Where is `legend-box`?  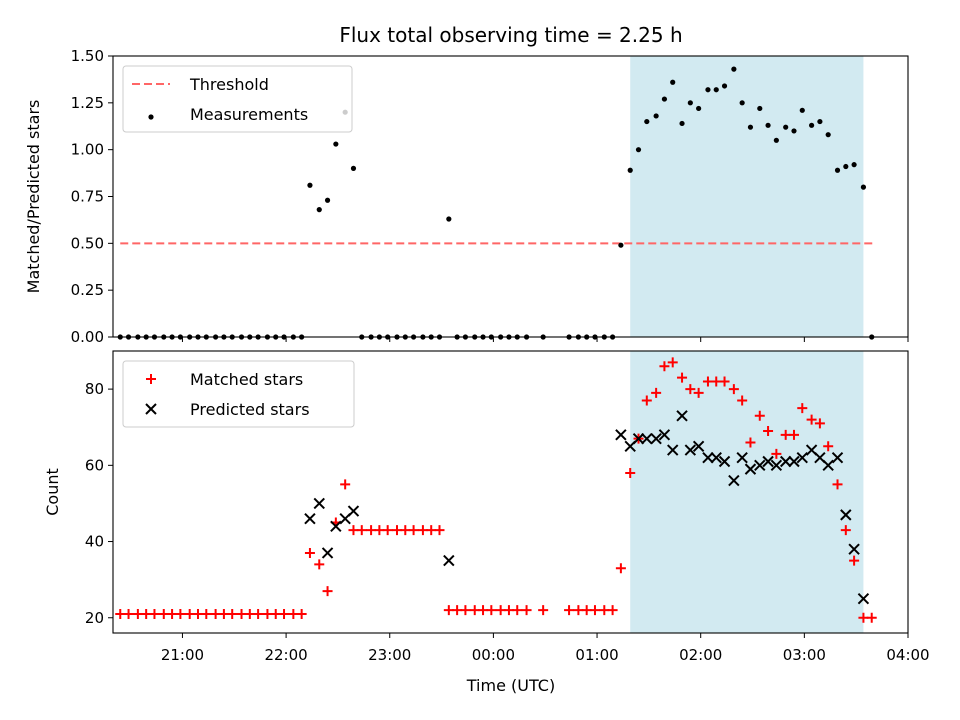
legend-box is located at coordinates (237, 99).